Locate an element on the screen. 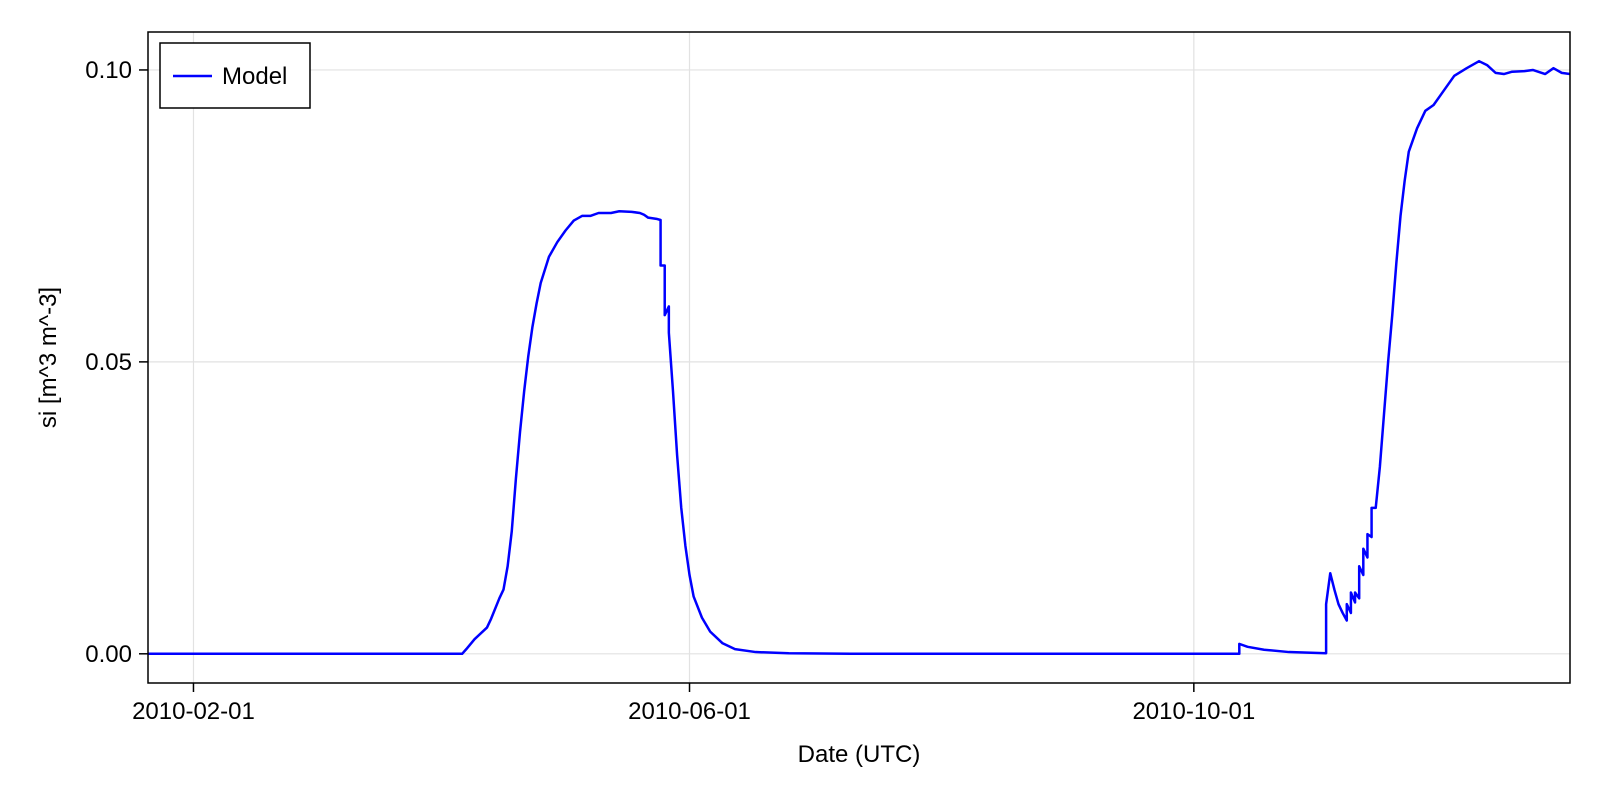 Image resolution: width=1600 pixels, height=800 pixels. legend: Model is located at coordinates (235, 75).